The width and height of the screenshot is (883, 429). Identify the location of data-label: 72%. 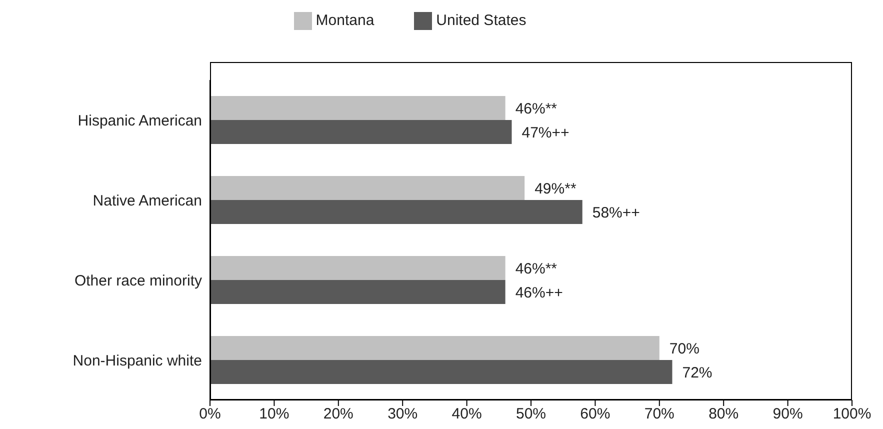
(697, 373).